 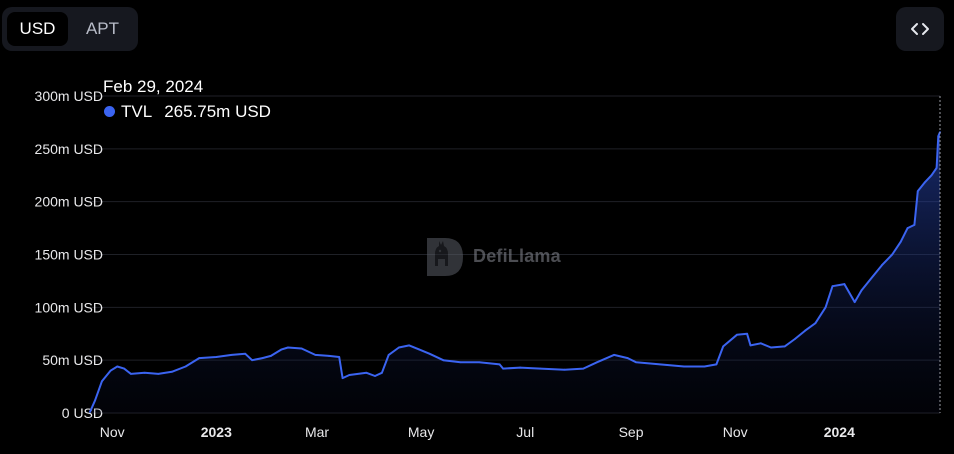 I want to click on currency-toggle: USD APT, so click(x=70, y=29).